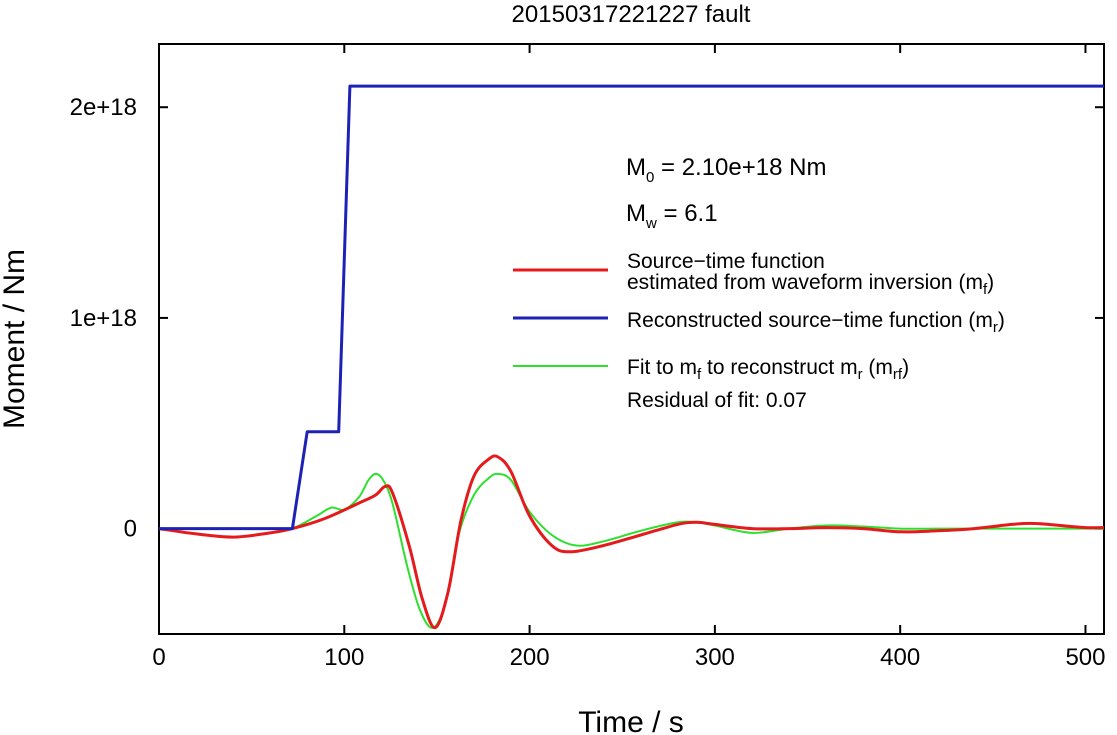 The image size is (1117, 735). I want to click on x-tick-label: 200, so click(530, 657).